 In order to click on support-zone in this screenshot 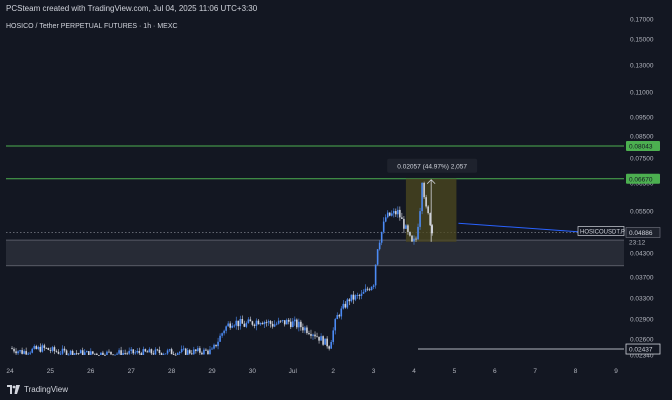, I will do `click(315, 253)`.